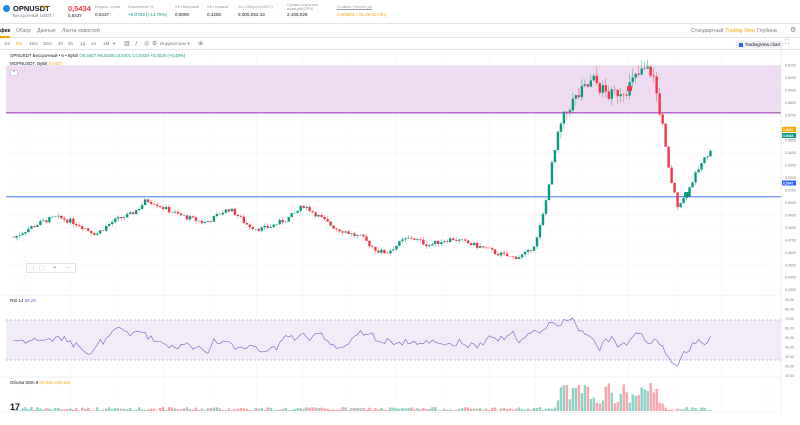 Image resolution: width=800 pixels, height=425 pixels. Describe the element at coordinates (793, 30) in the screenshot. I see `gear-icon: ⚙` at that location.